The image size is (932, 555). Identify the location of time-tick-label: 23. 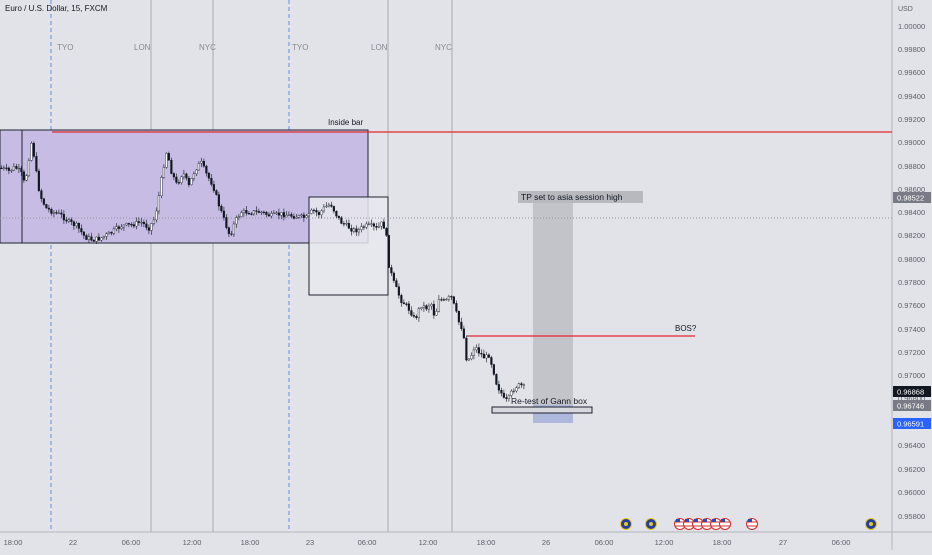
(310, 542).